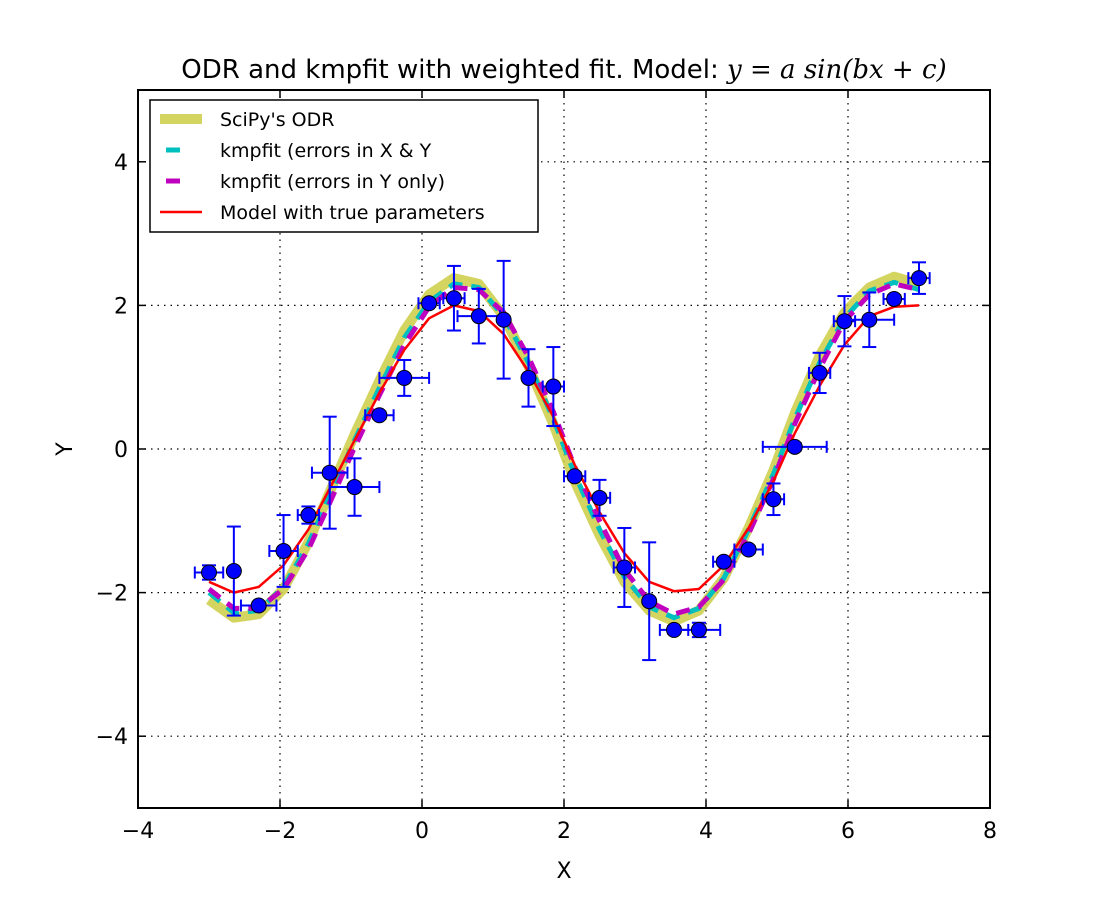 The width and height of the screenshot is (1100, 900). I want to click on legend-label: kmpfit (errors in Y only), so click(332, 182).